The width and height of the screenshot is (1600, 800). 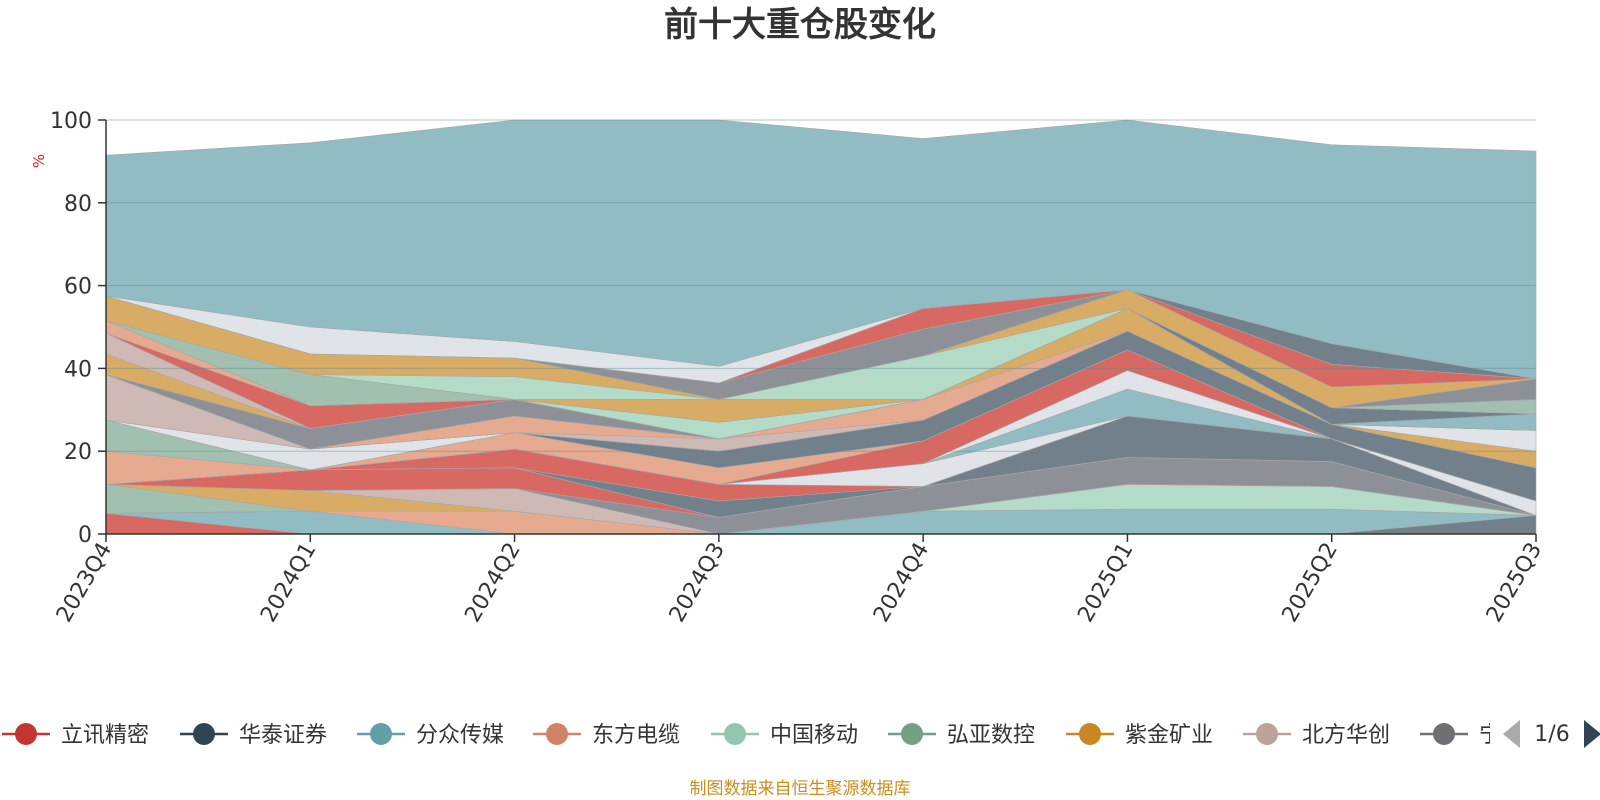 What do you see at coordinates (800, 25) in the screenshot?
I see `chart-title: 前十大重仓股变化` at bounding box center [800, 25].